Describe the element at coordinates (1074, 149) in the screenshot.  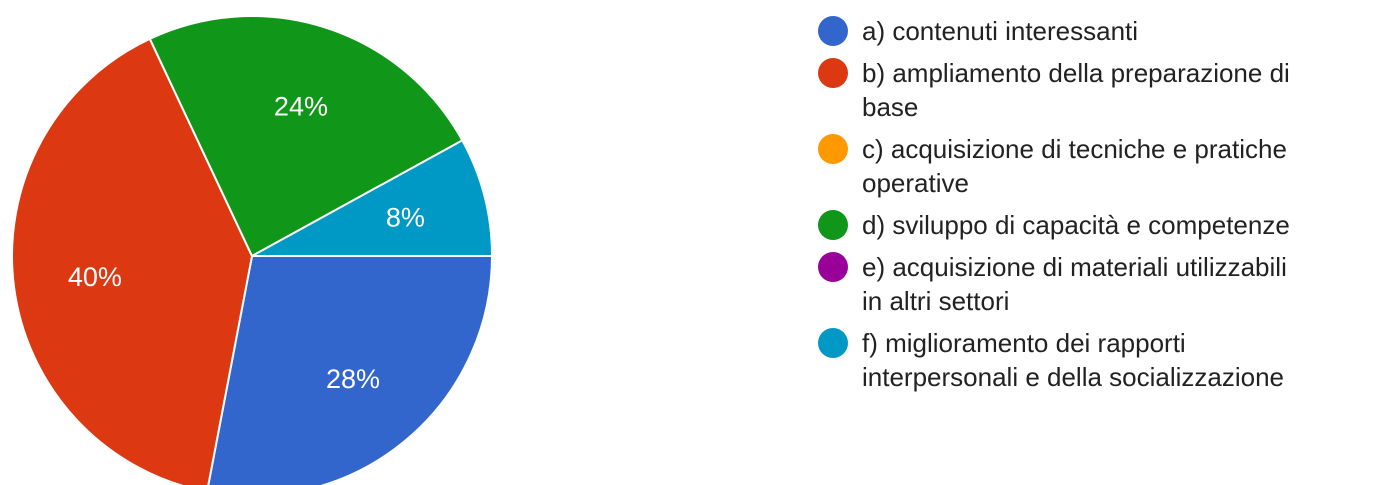
I see `legend-label-c-line1: c) acquisizione di tecniche e pratiche` at that location.